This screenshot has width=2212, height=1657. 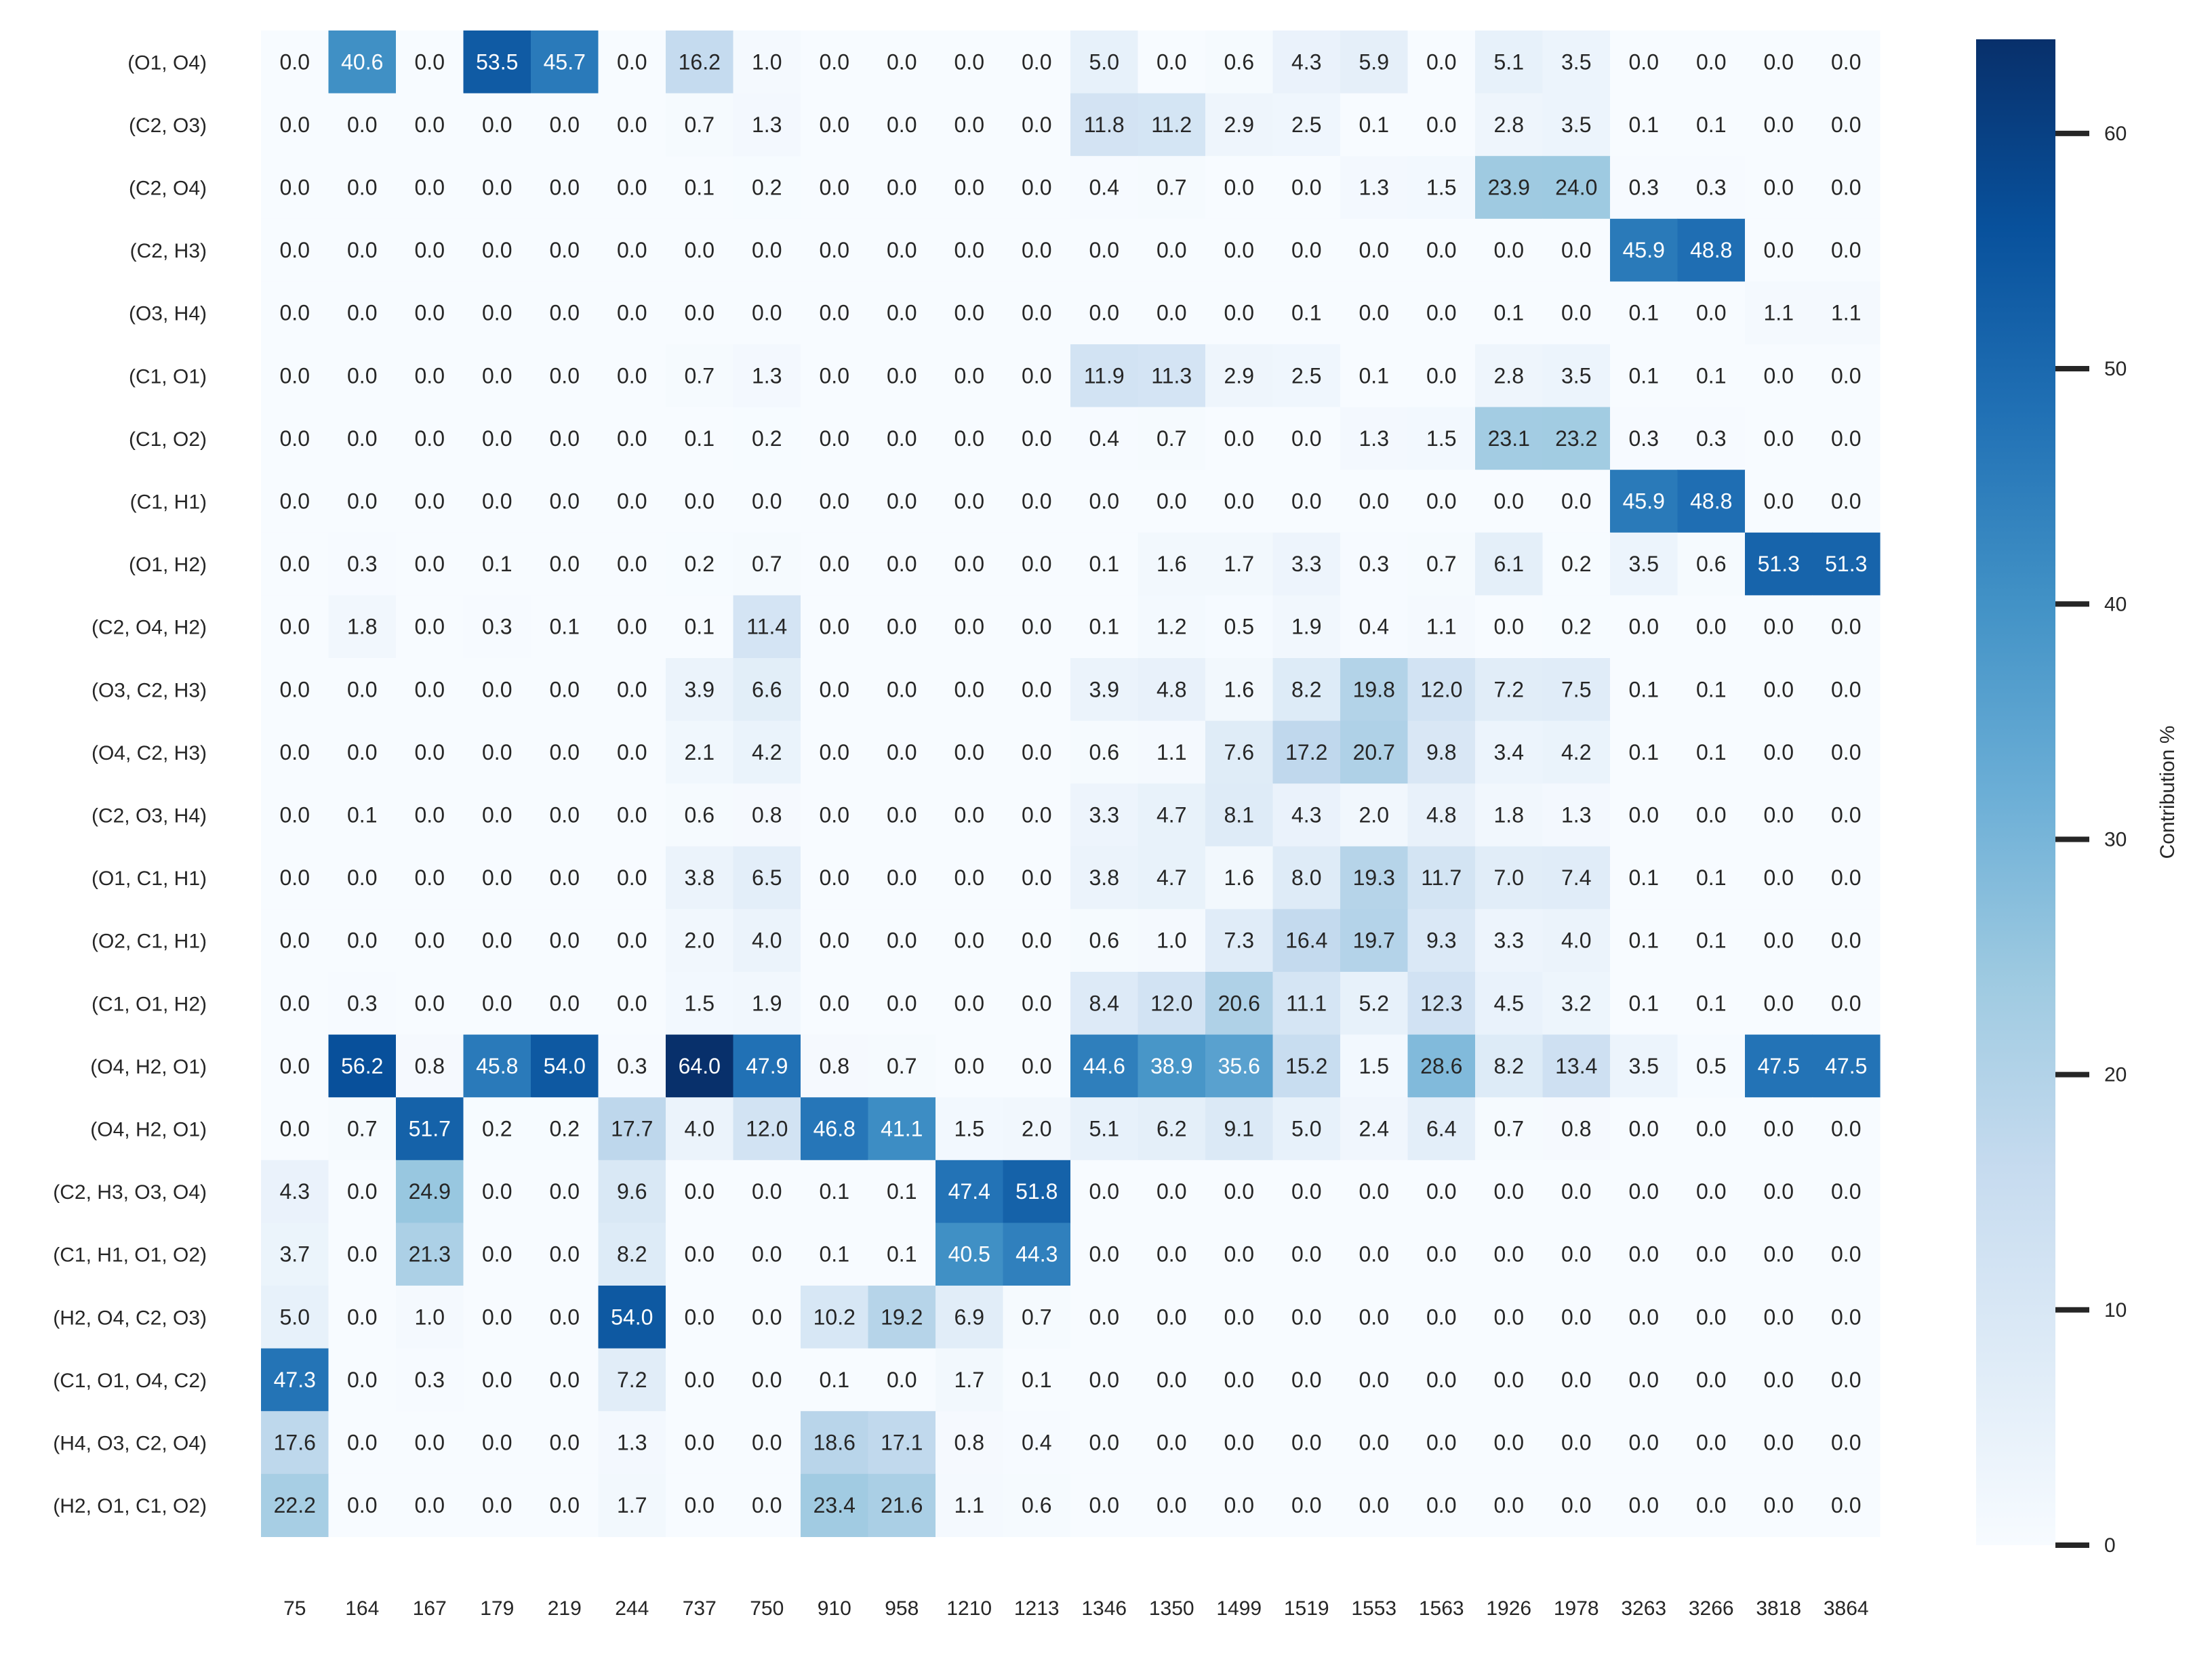 I want to click on y-tick-label: (H4, O3, C2, O4), so click(x=130, y=1444).